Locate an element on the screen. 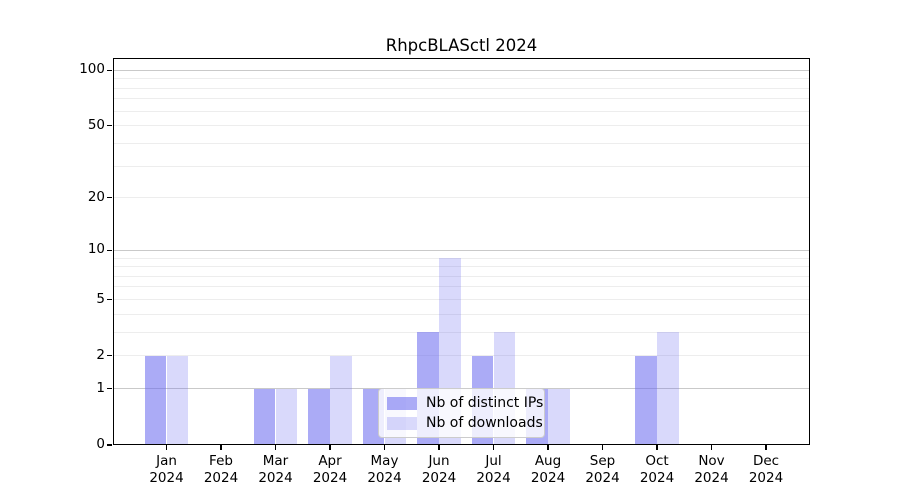 The image size is (900, 500). legend: Nb of distinct IPs Nb of downloads is located at coordinates (461, 413).